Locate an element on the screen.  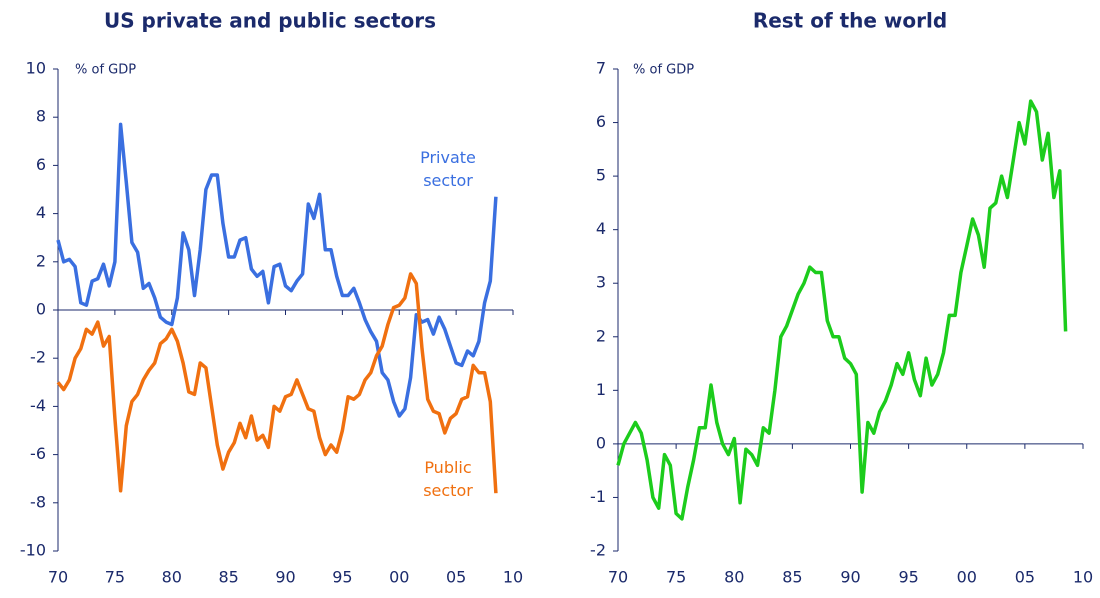
series-label: Private sector is located at coordinates (448, 169).